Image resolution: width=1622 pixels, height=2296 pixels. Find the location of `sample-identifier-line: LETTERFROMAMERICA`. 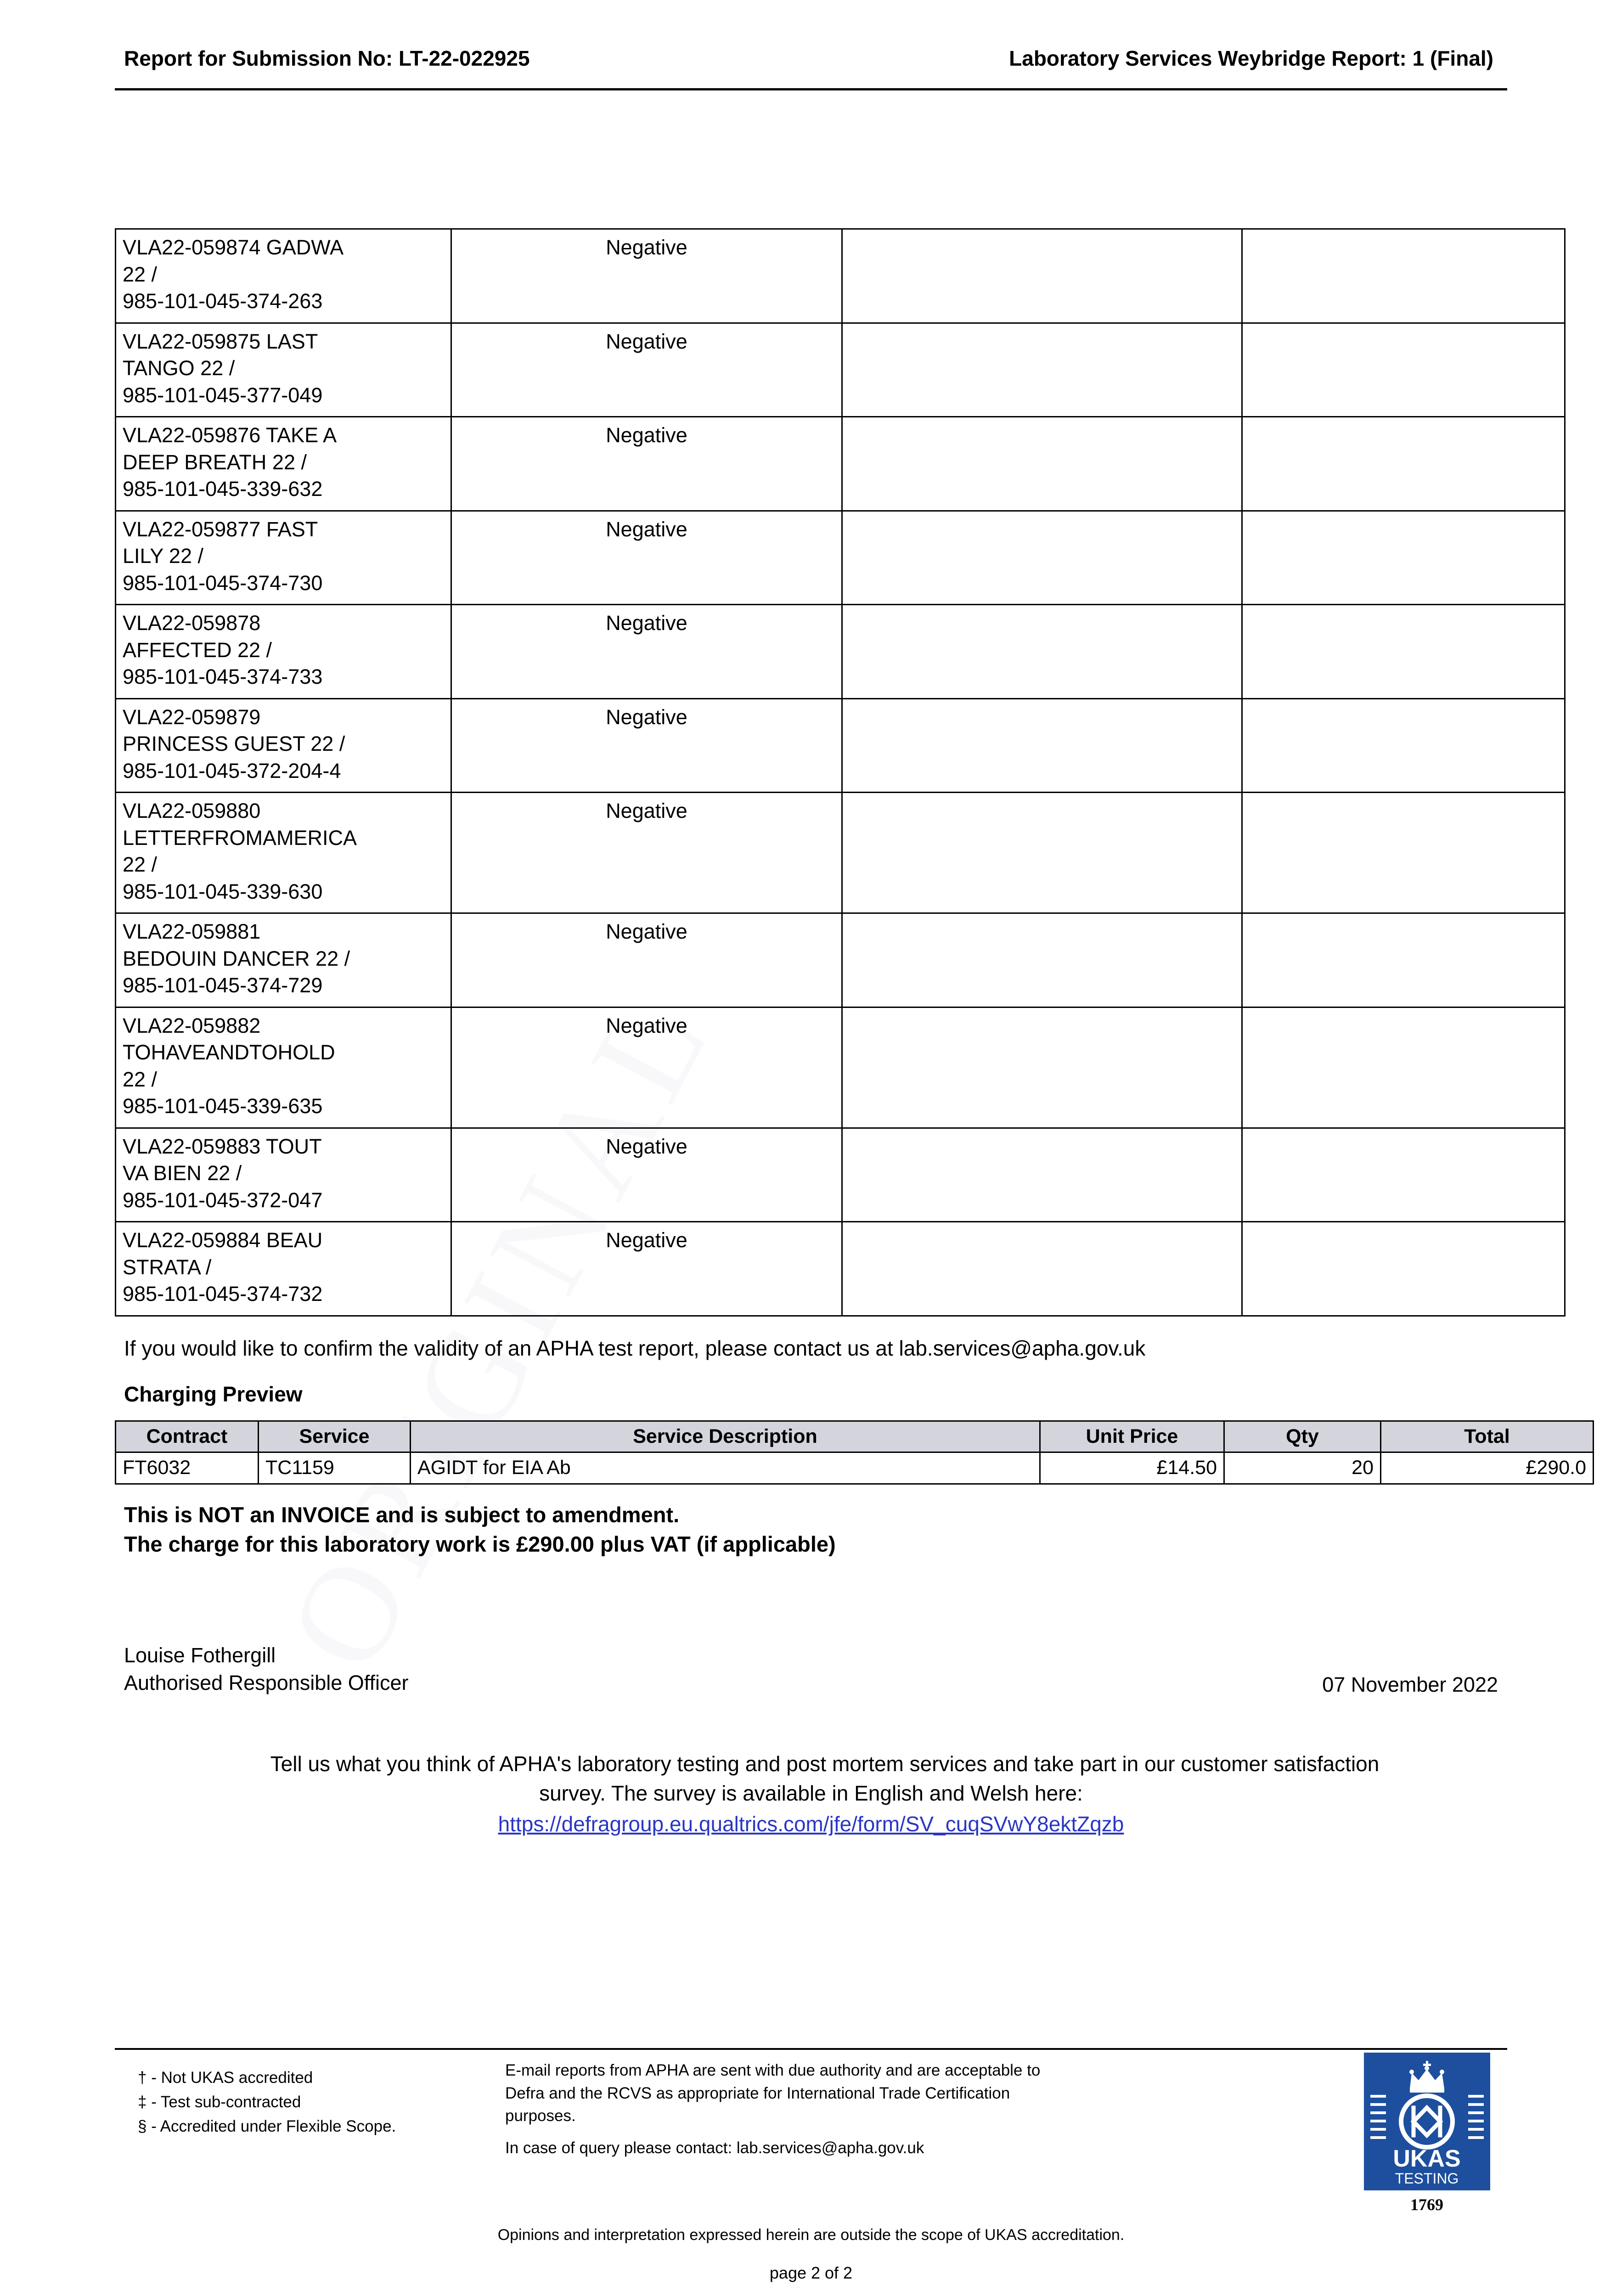

sample-identifier-line: LETTERFROMAMERICA is located at coordinates (240, 838).